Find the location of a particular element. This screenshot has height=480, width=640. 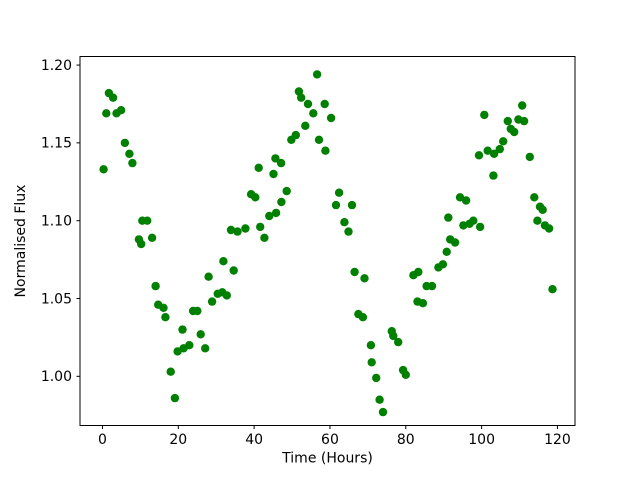

x-tick-label: 100 is located at coordinates (481, 440).